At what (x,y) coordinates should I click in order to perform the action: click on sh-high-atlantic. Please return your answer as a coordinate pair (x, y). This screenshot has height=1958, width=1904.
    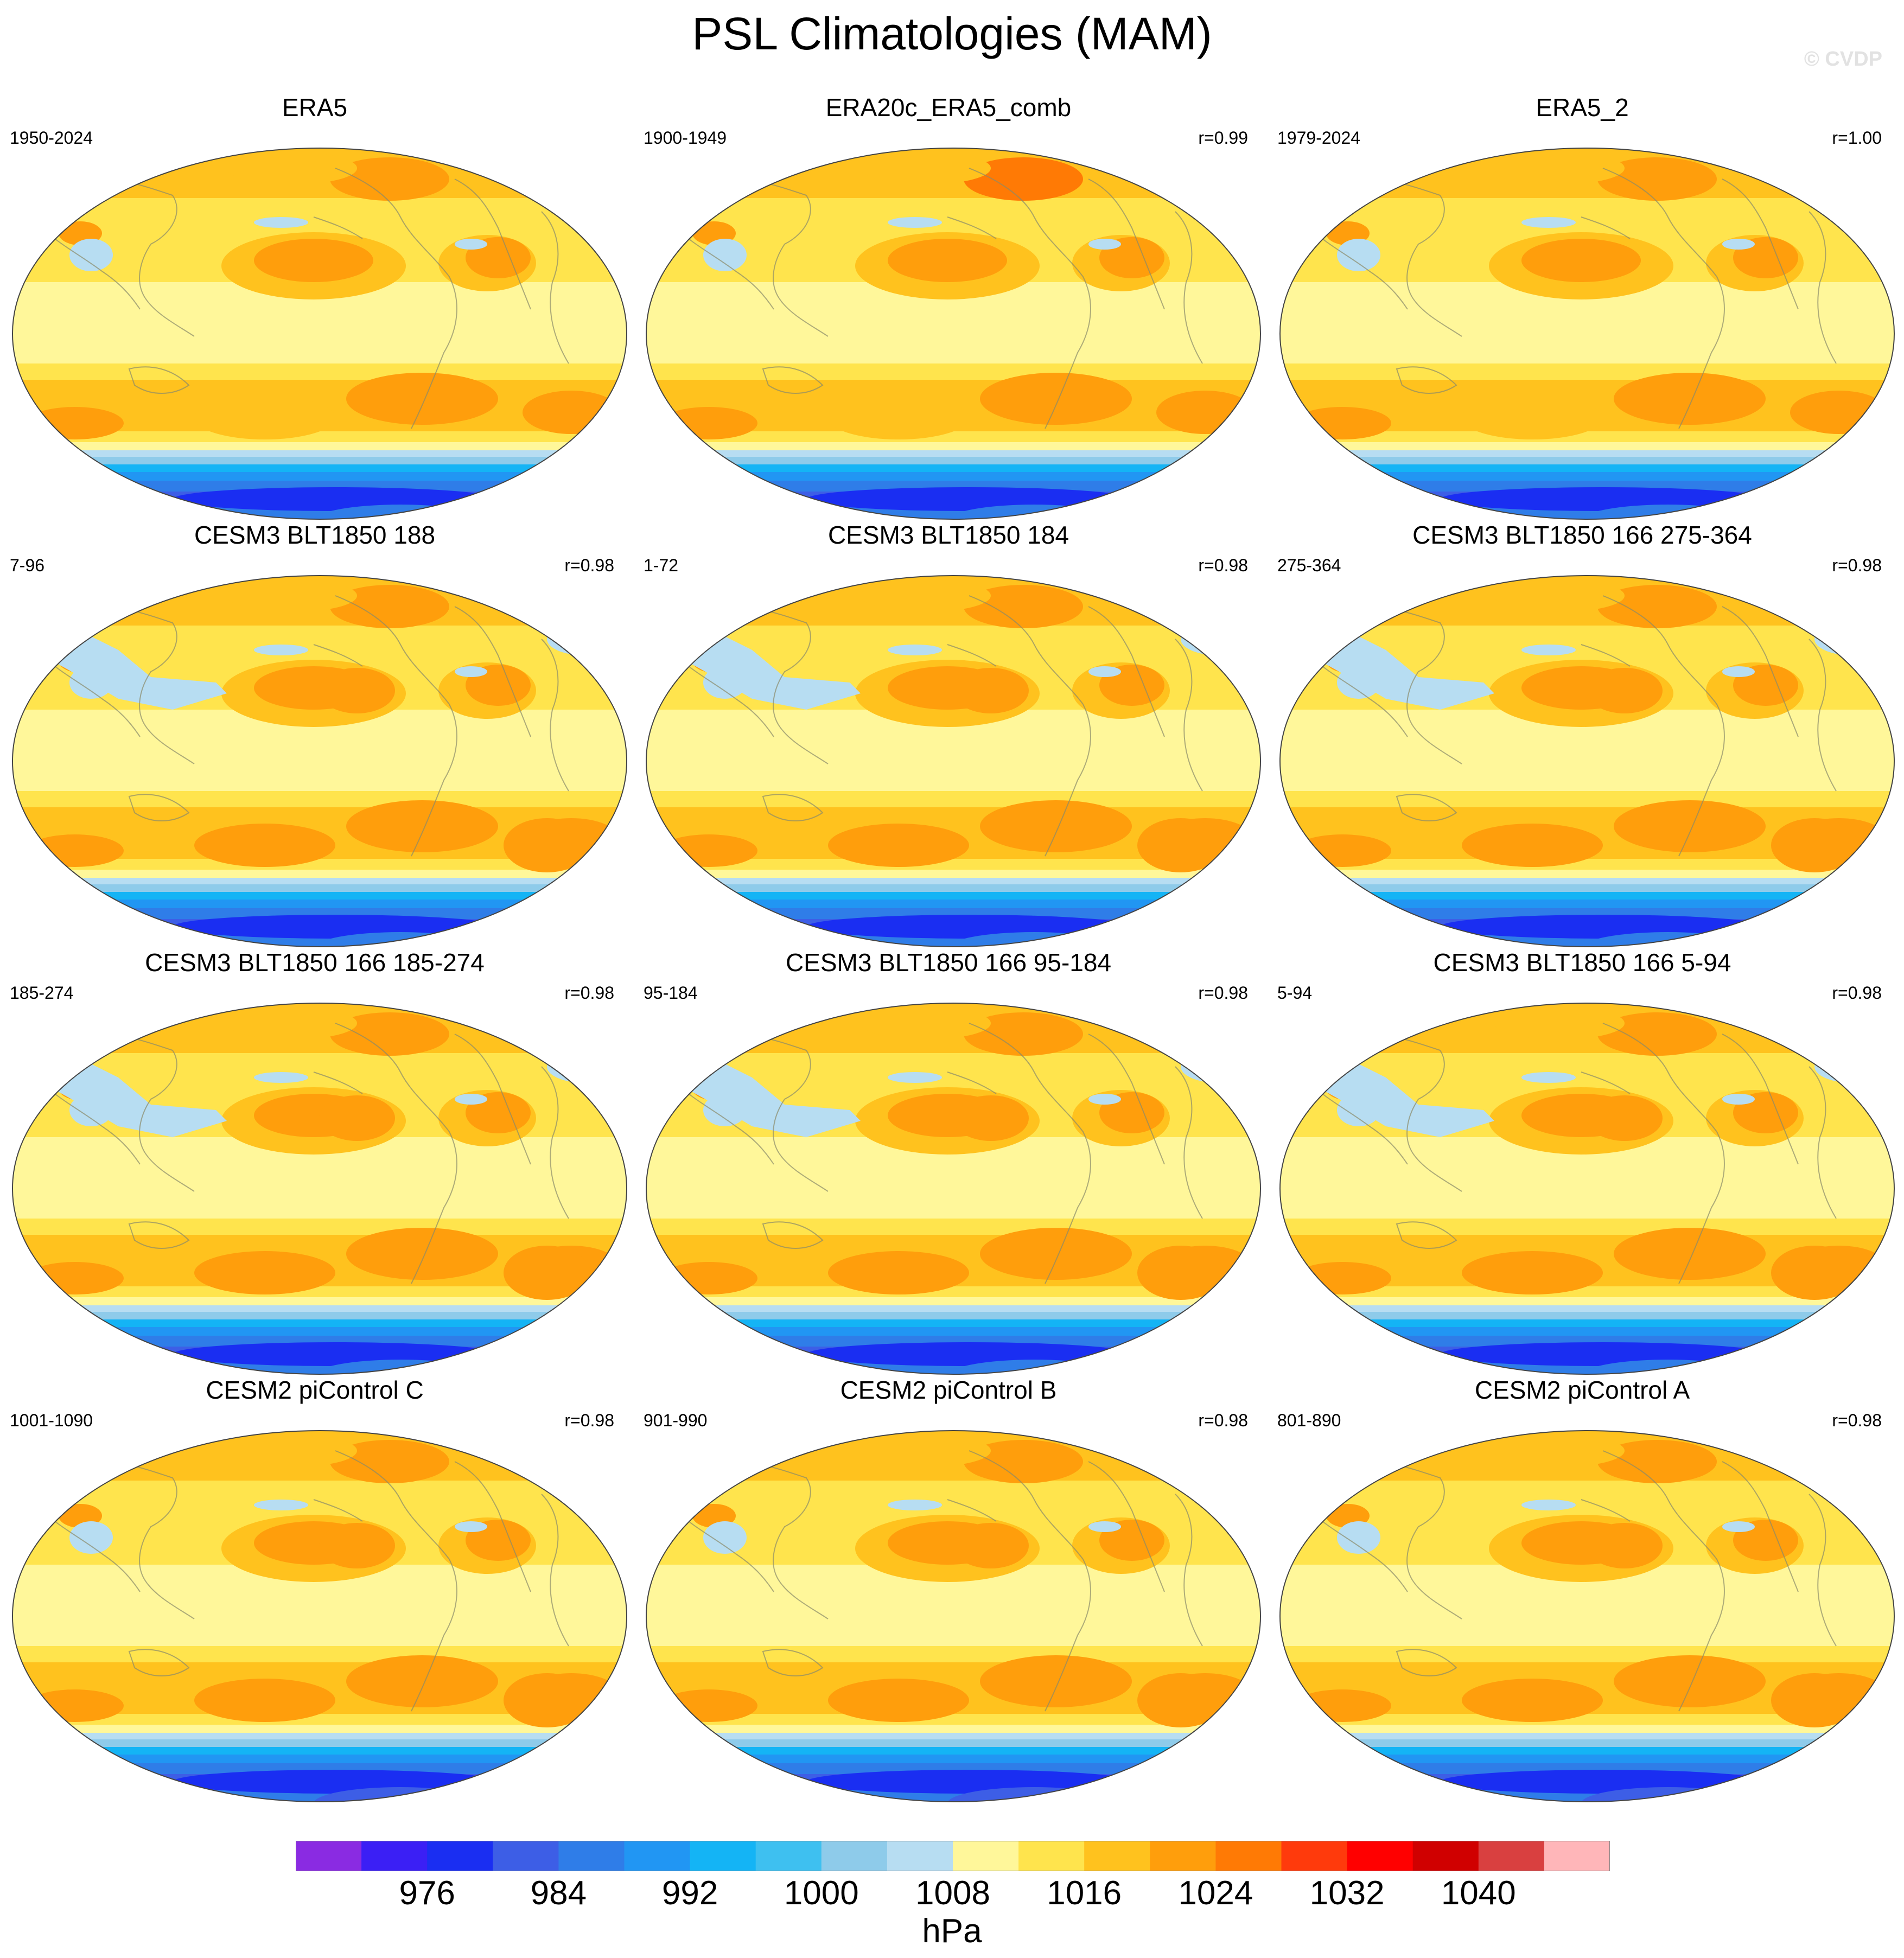
    Looking at the image, I should click on (571, 412).